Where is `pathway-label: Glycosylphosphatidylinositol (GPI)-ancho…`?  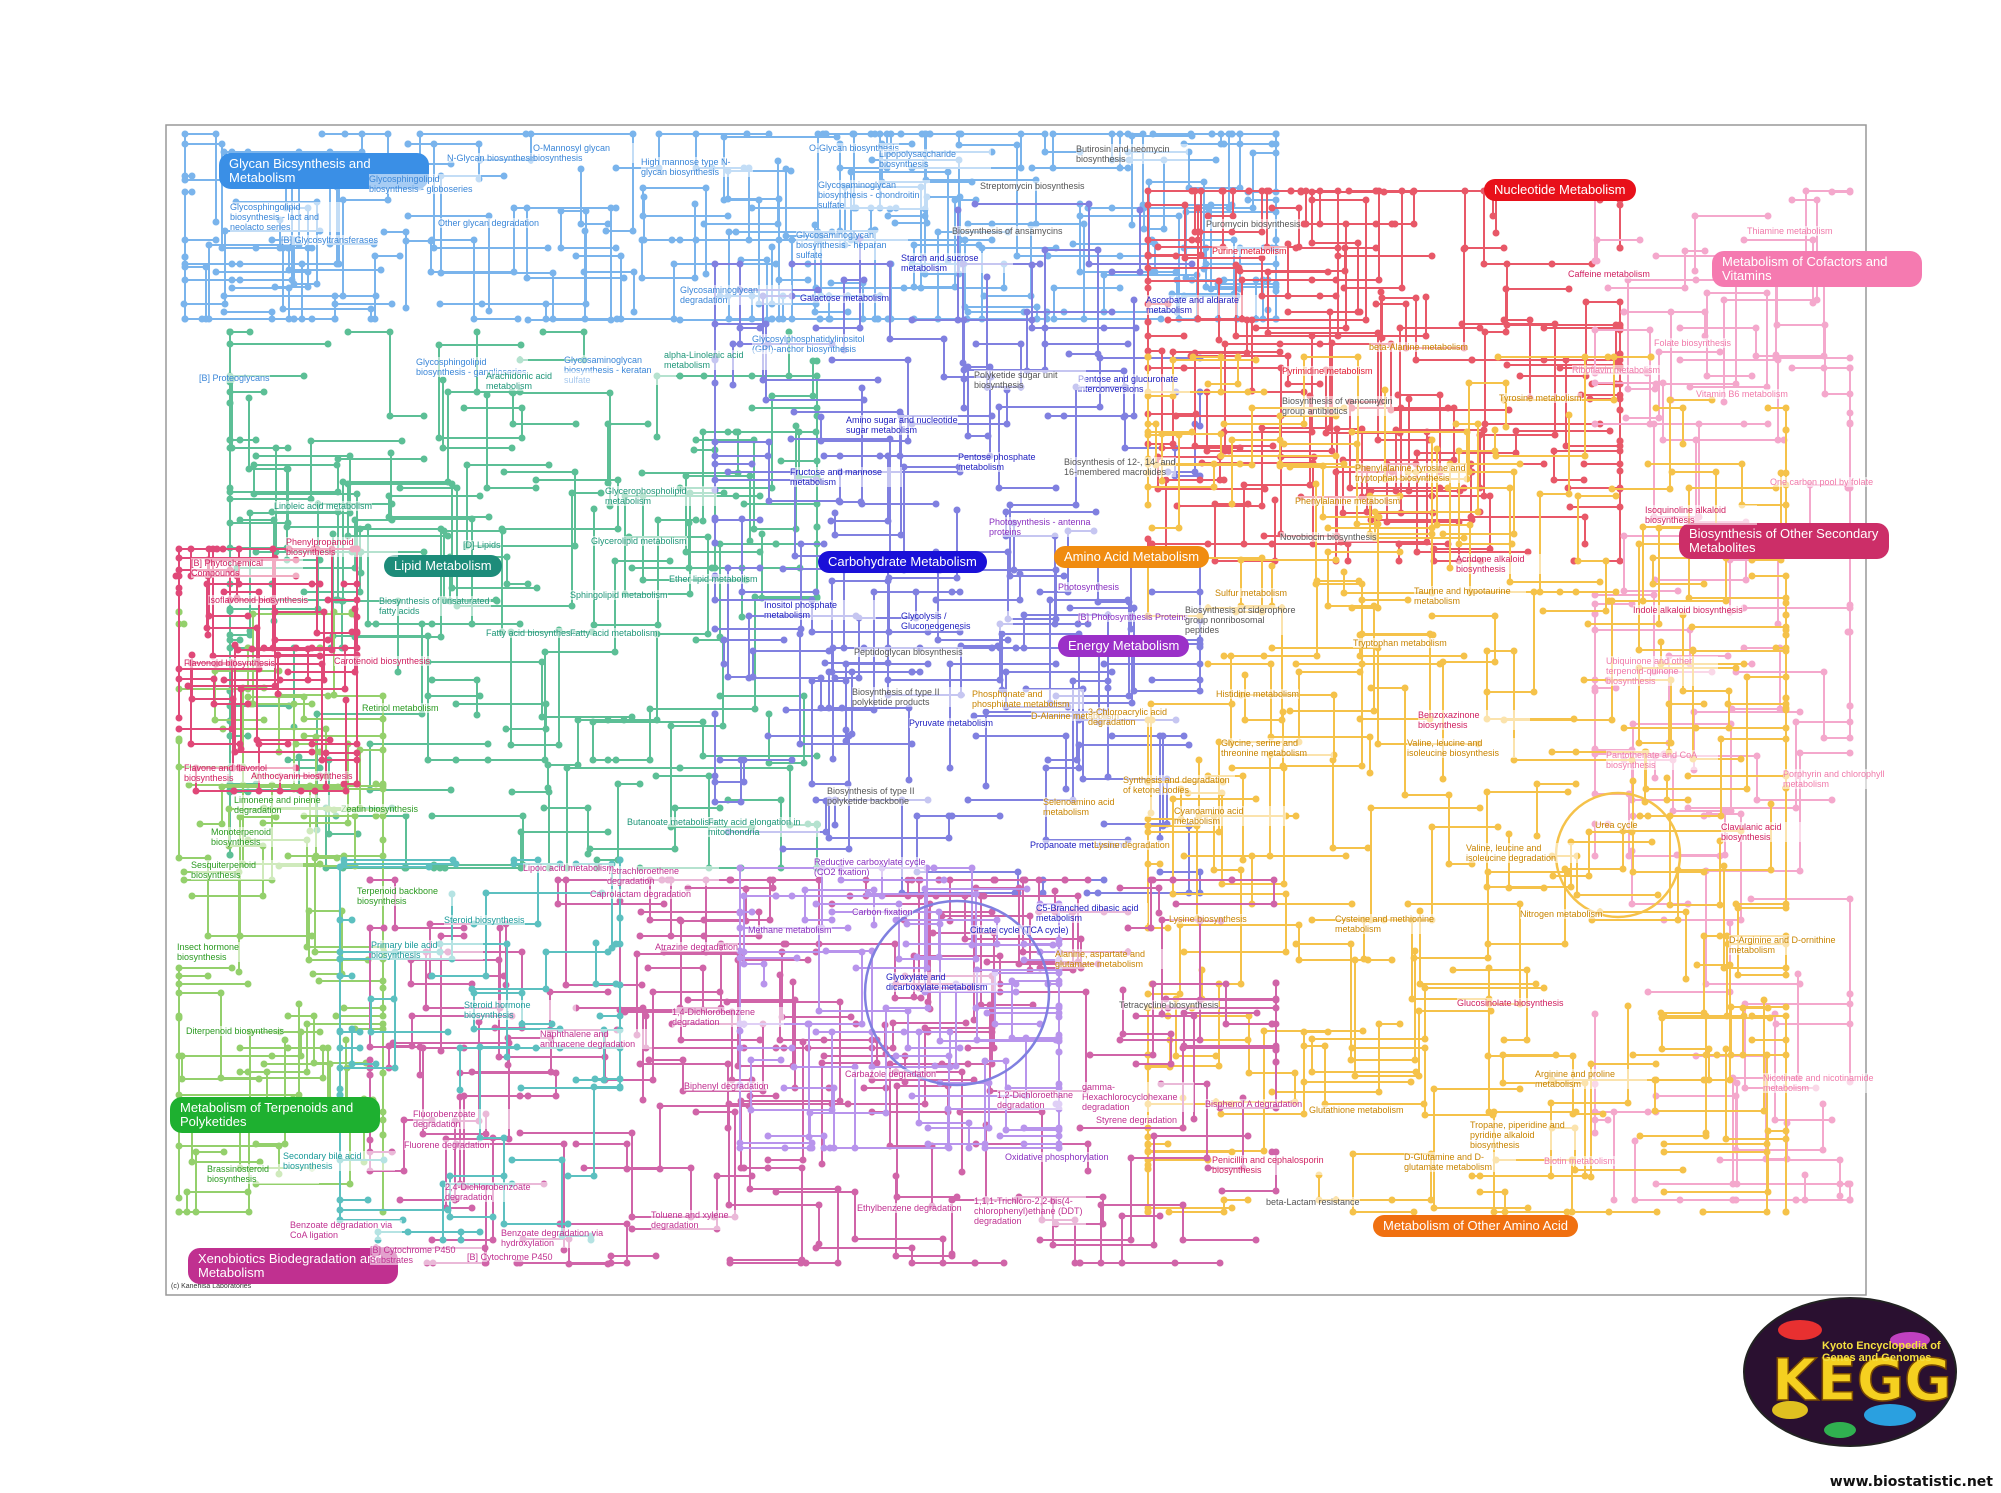
pathway-label: Glycosylphosphatidylinositol (GPI)-ancho… is located at coordinates (808, 344).